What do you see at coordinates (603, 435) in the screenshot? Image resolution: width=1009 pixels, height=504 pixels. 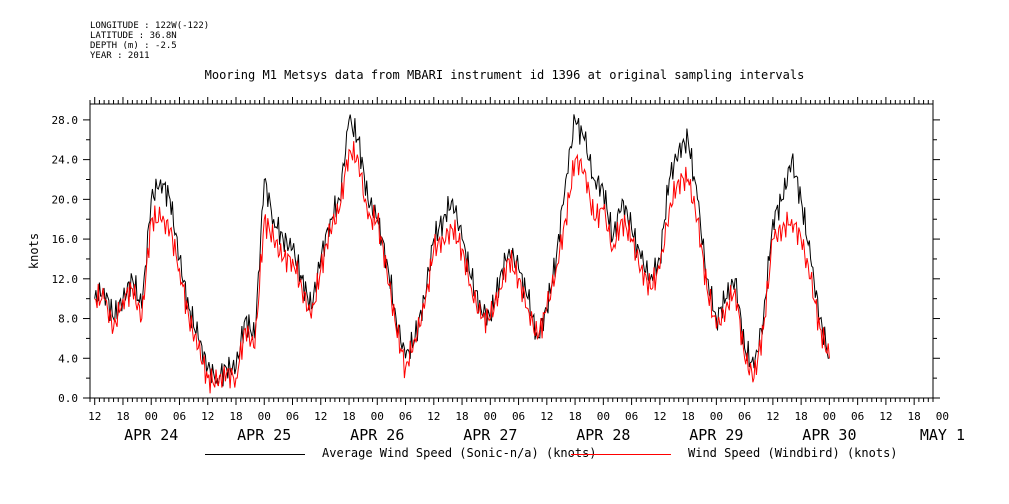 I see `x-date-label: APR 28` at bounding box center [603, 435].